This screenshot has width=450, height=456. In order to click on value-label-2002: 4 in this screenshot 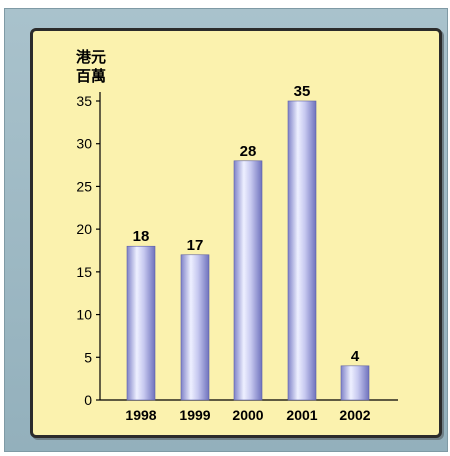, I will do `click(355, 356)`.